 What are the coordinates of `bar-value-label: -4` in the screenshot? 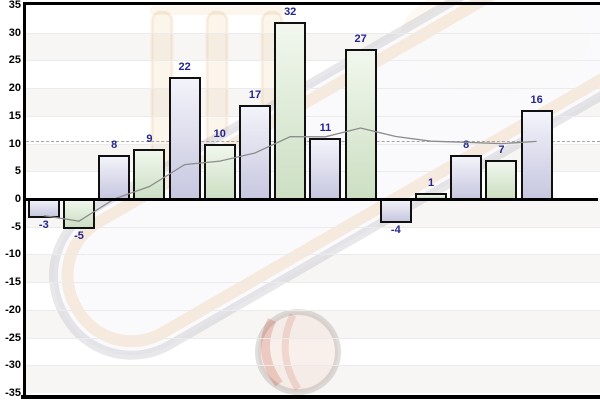 It's located at (395, 230).